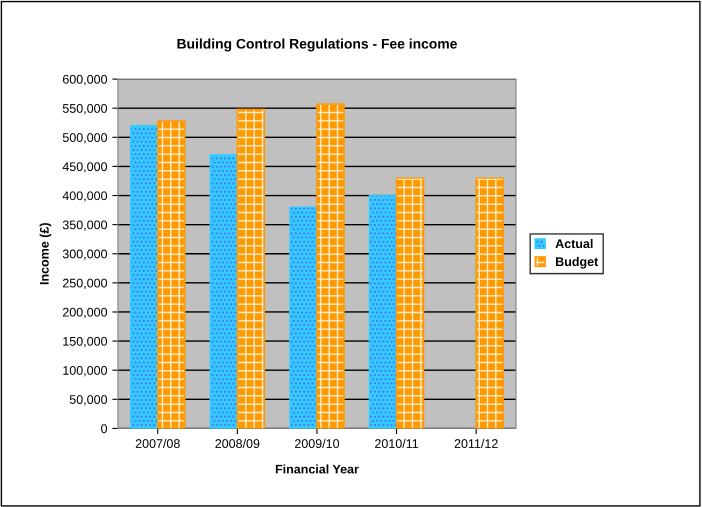  What do you see at coordinates (85, 109) in the screenshot?
I see `y-tick-label: 550,000` at bounding box center [85, 109].